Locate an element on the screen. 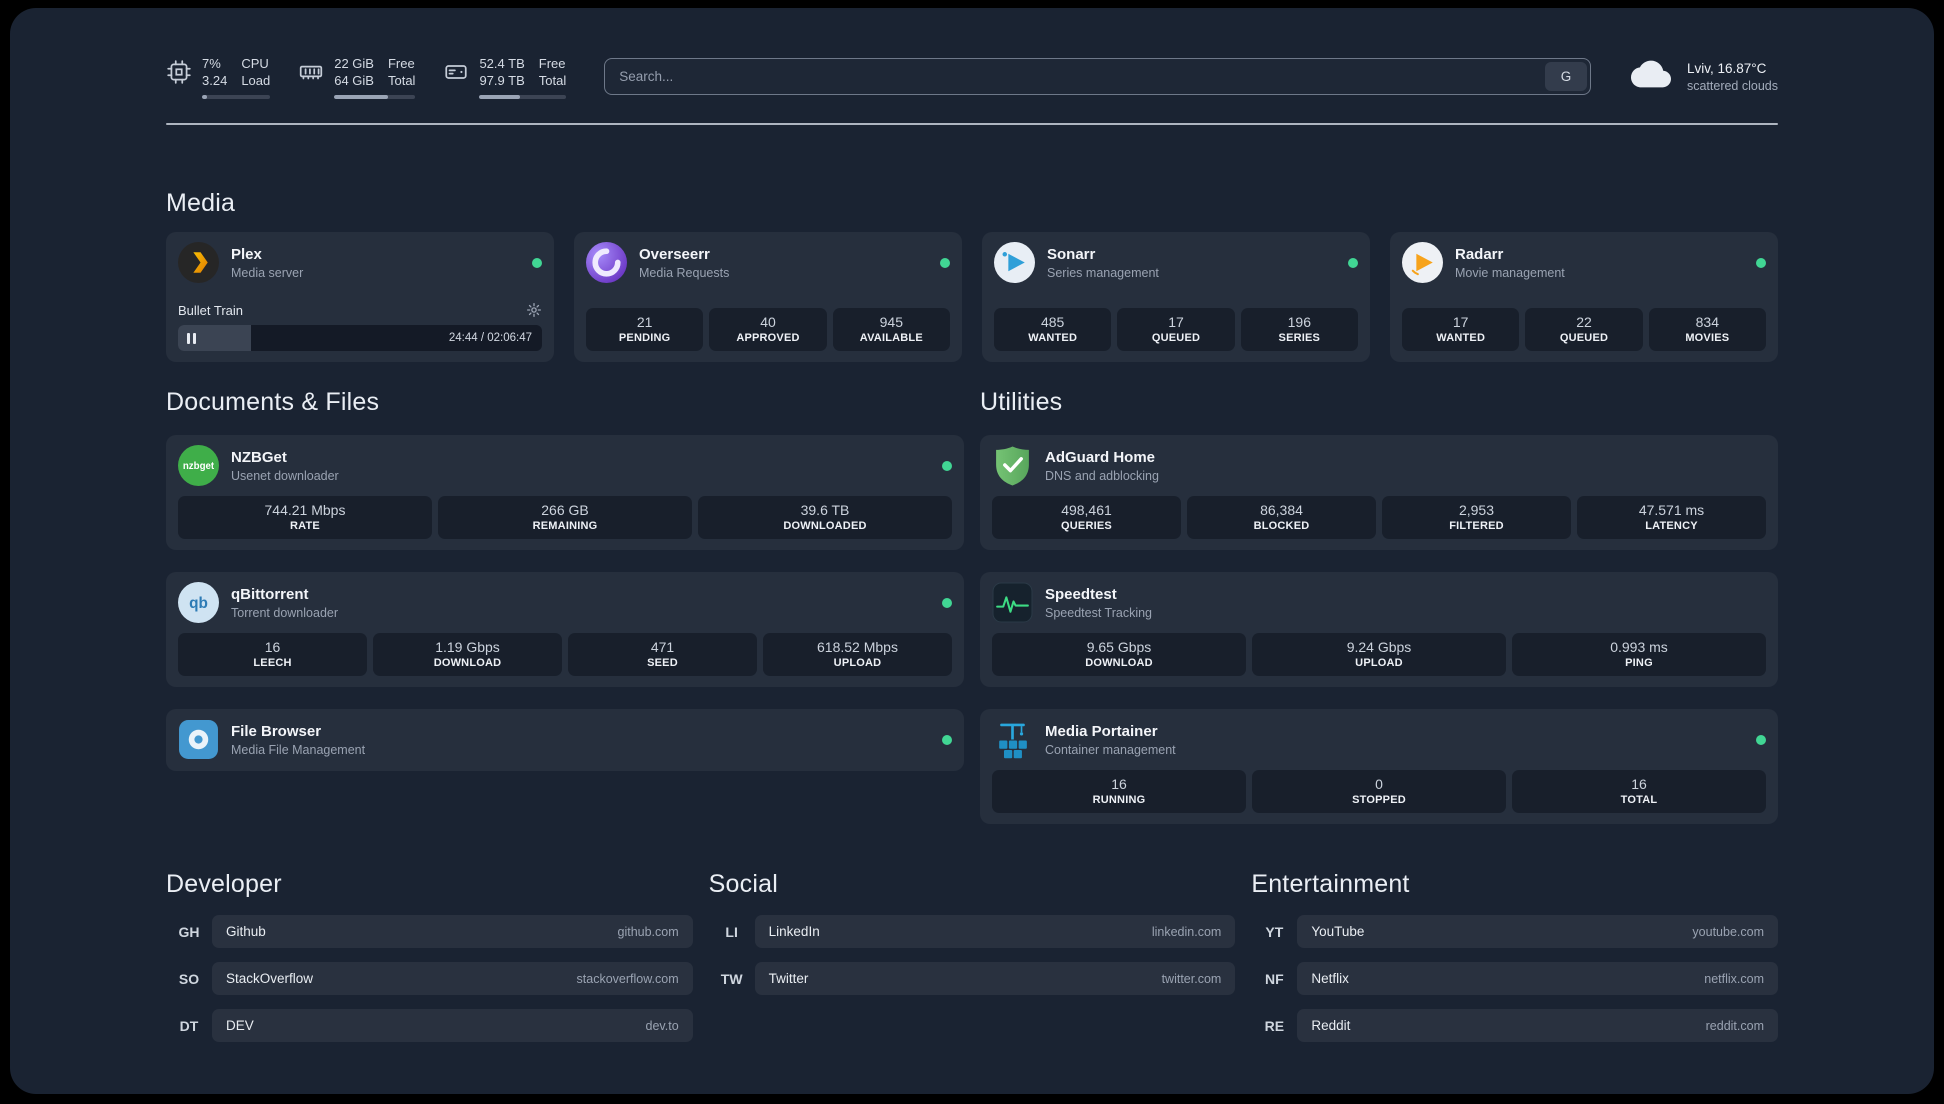  stat-label: SERIES is located at coordinates (1299, 338).